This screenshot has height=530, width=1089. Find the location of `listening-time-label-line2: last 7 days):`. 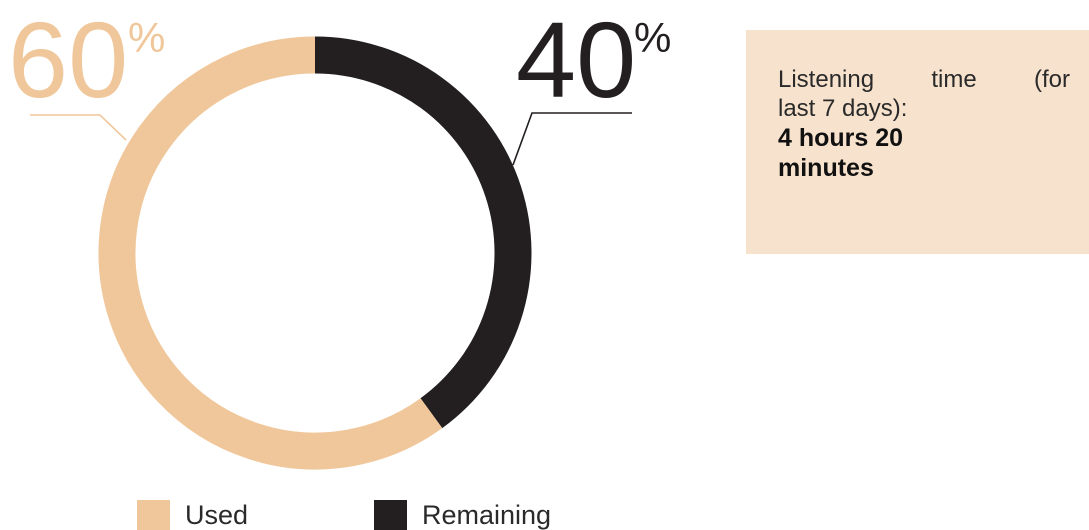

listening-time-label-line2: last 7 days): is located at coordinates (843, 108).